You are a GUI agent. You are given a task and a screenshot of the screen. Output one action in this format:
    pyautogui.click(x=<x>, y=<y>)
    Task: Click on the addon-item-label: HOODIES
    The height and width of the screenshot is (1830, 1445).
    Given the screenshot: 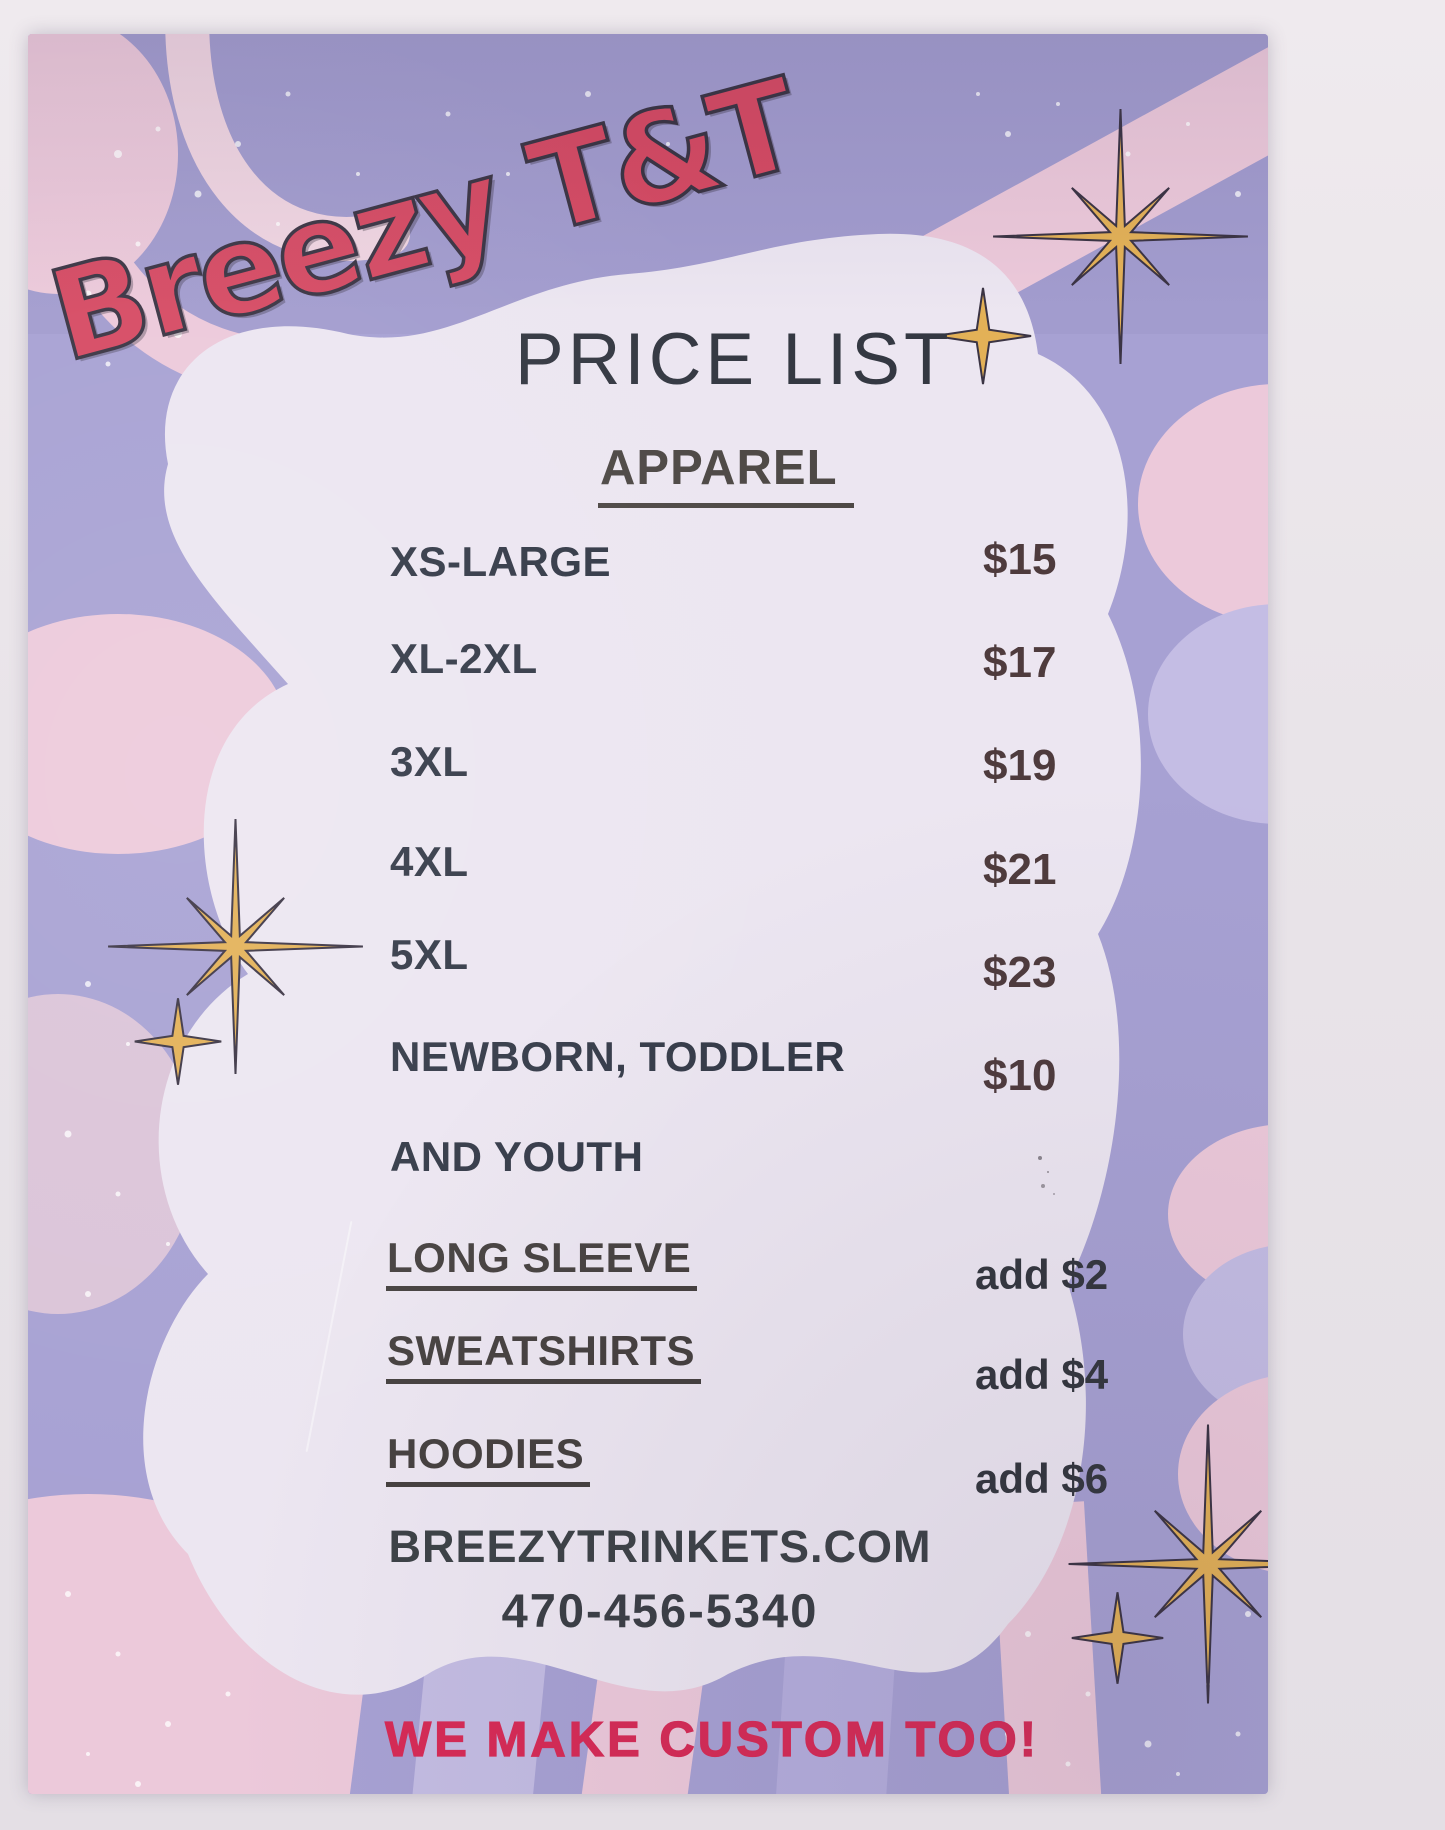 What is the action you would take?
    pyautogui.click(x=488, y=1458)
    